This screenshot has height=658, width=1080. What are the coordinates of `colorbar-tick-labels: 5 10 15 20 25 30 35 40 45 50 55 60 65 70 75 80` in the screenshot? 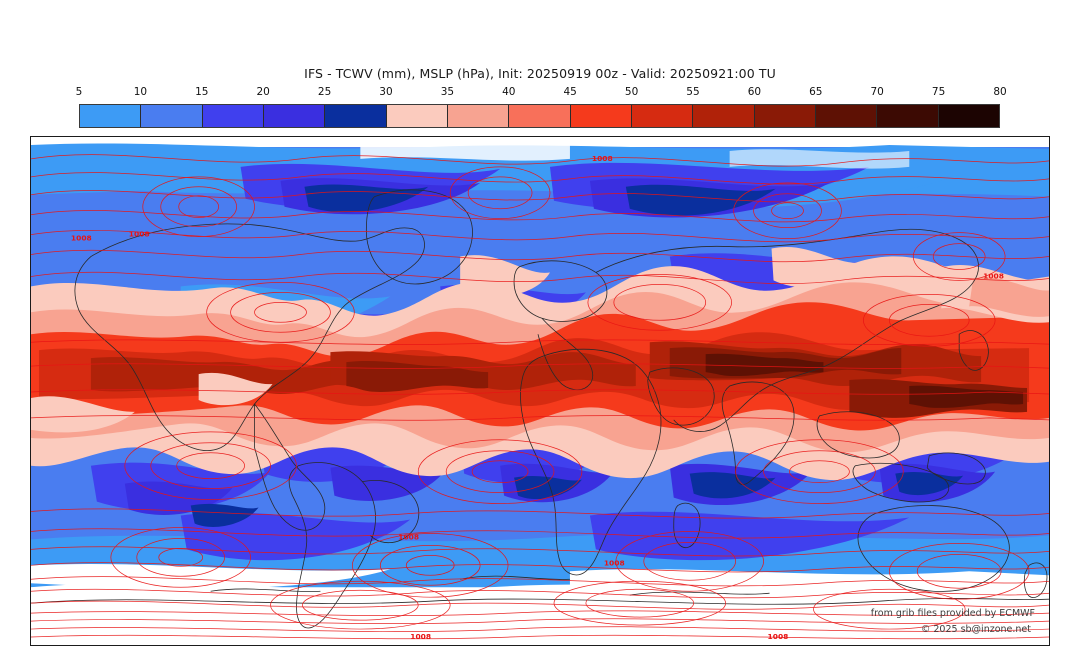 It's located at (541, 94).